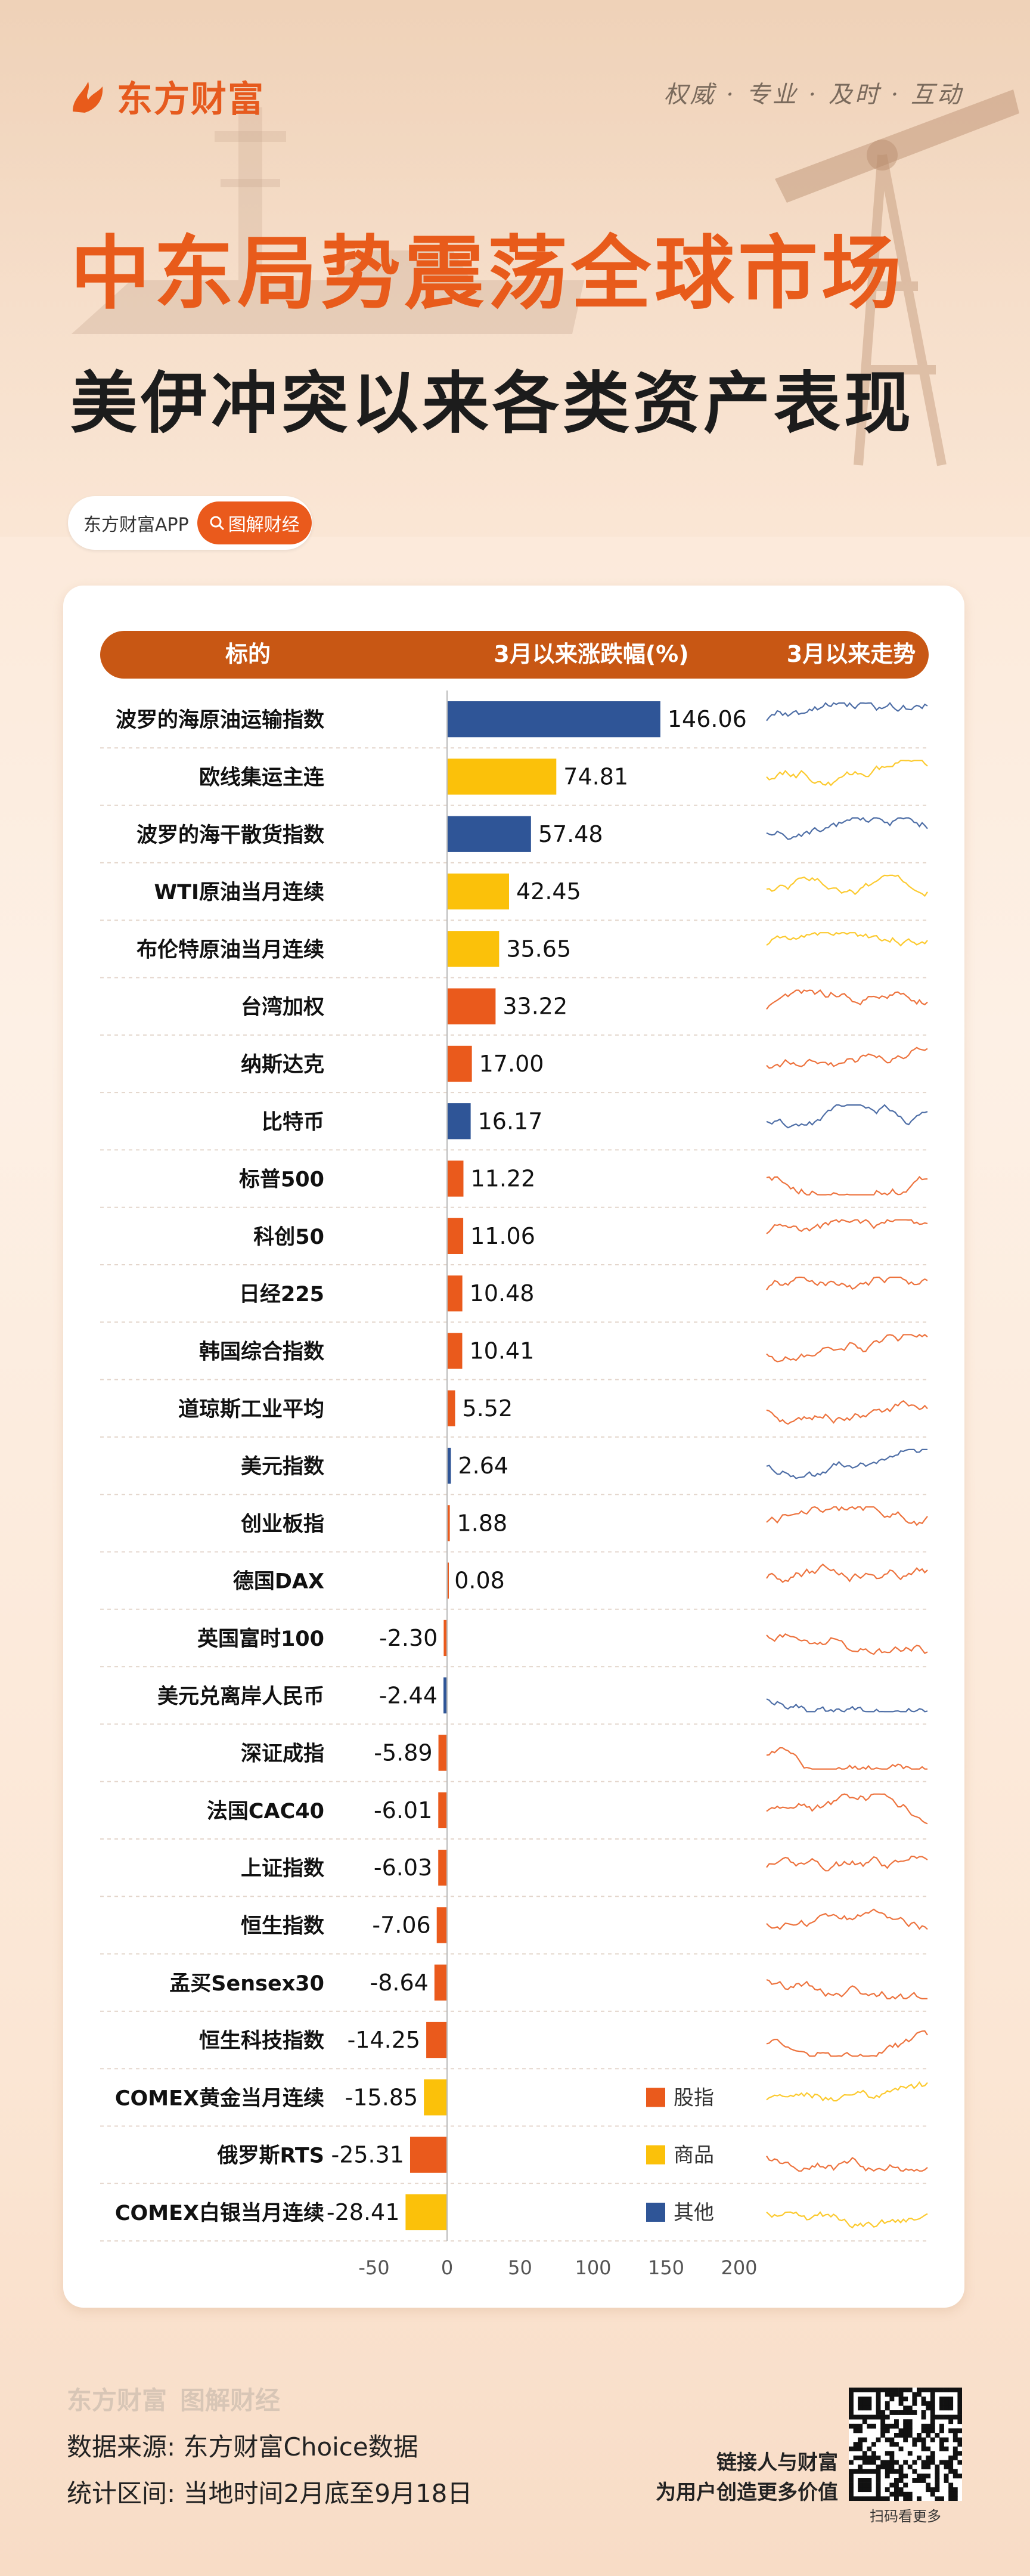 The image size is (1030, 2576). I want to click on category-label: 韩国综合指数, so click(261, 1352).